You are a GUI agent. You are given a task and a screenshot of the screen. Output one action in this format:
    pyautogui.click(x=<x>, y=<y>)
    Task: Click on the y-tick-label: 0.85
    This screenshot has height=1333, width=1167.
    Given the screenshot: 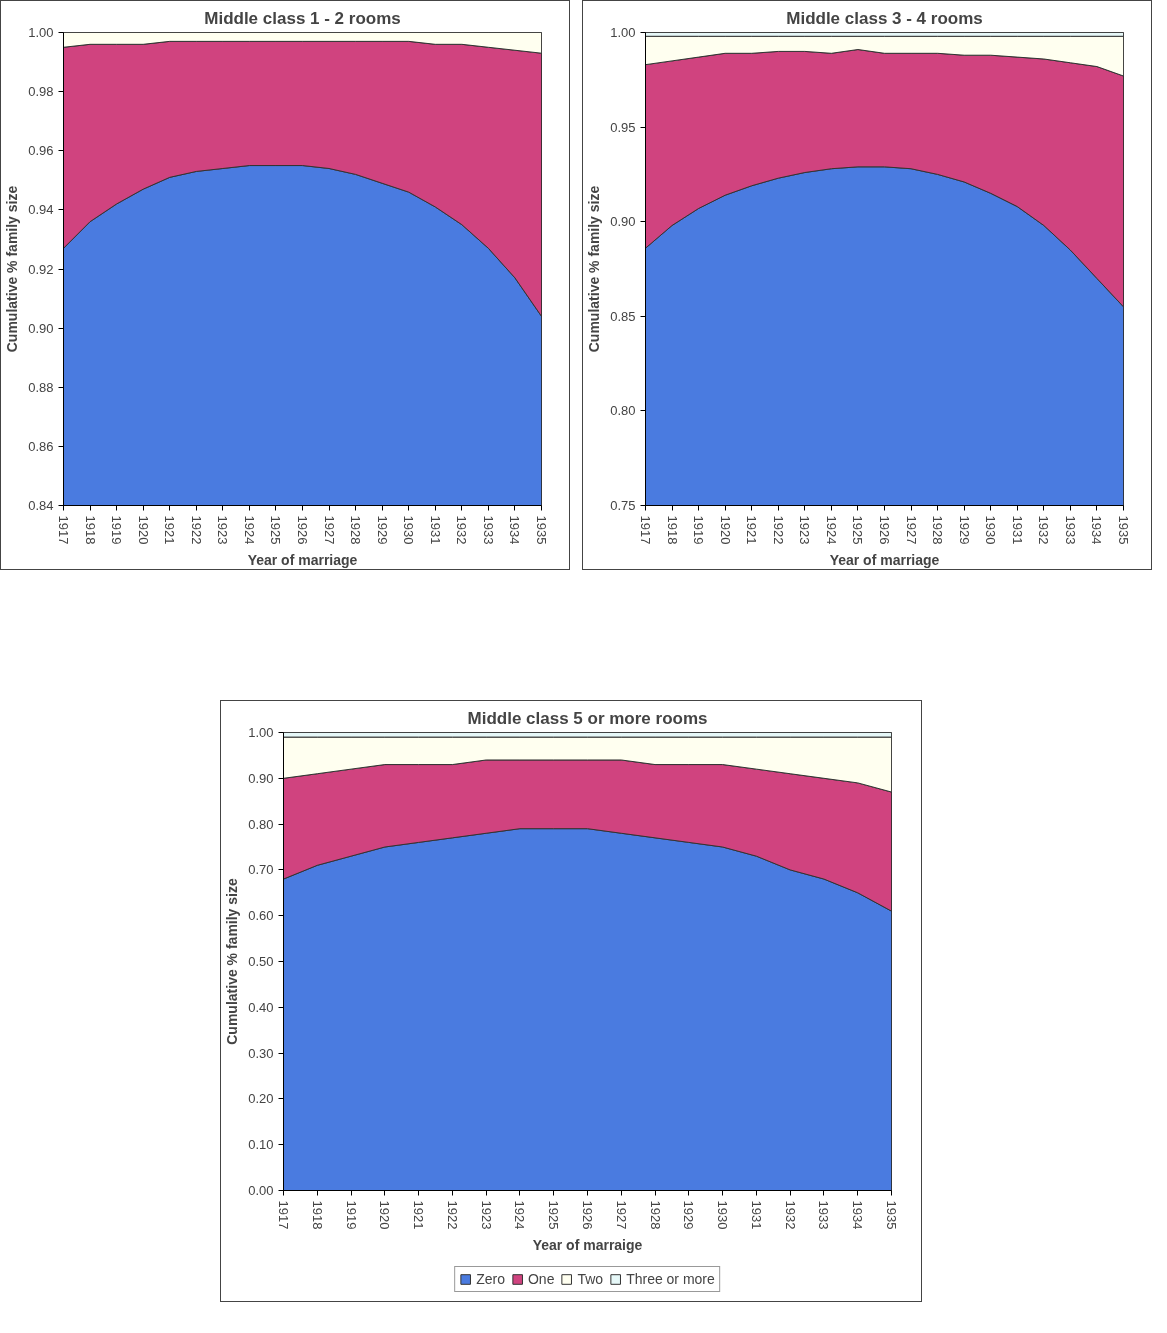 What is the action you would take?
    pyautogui.click(x=623, y=316)
    